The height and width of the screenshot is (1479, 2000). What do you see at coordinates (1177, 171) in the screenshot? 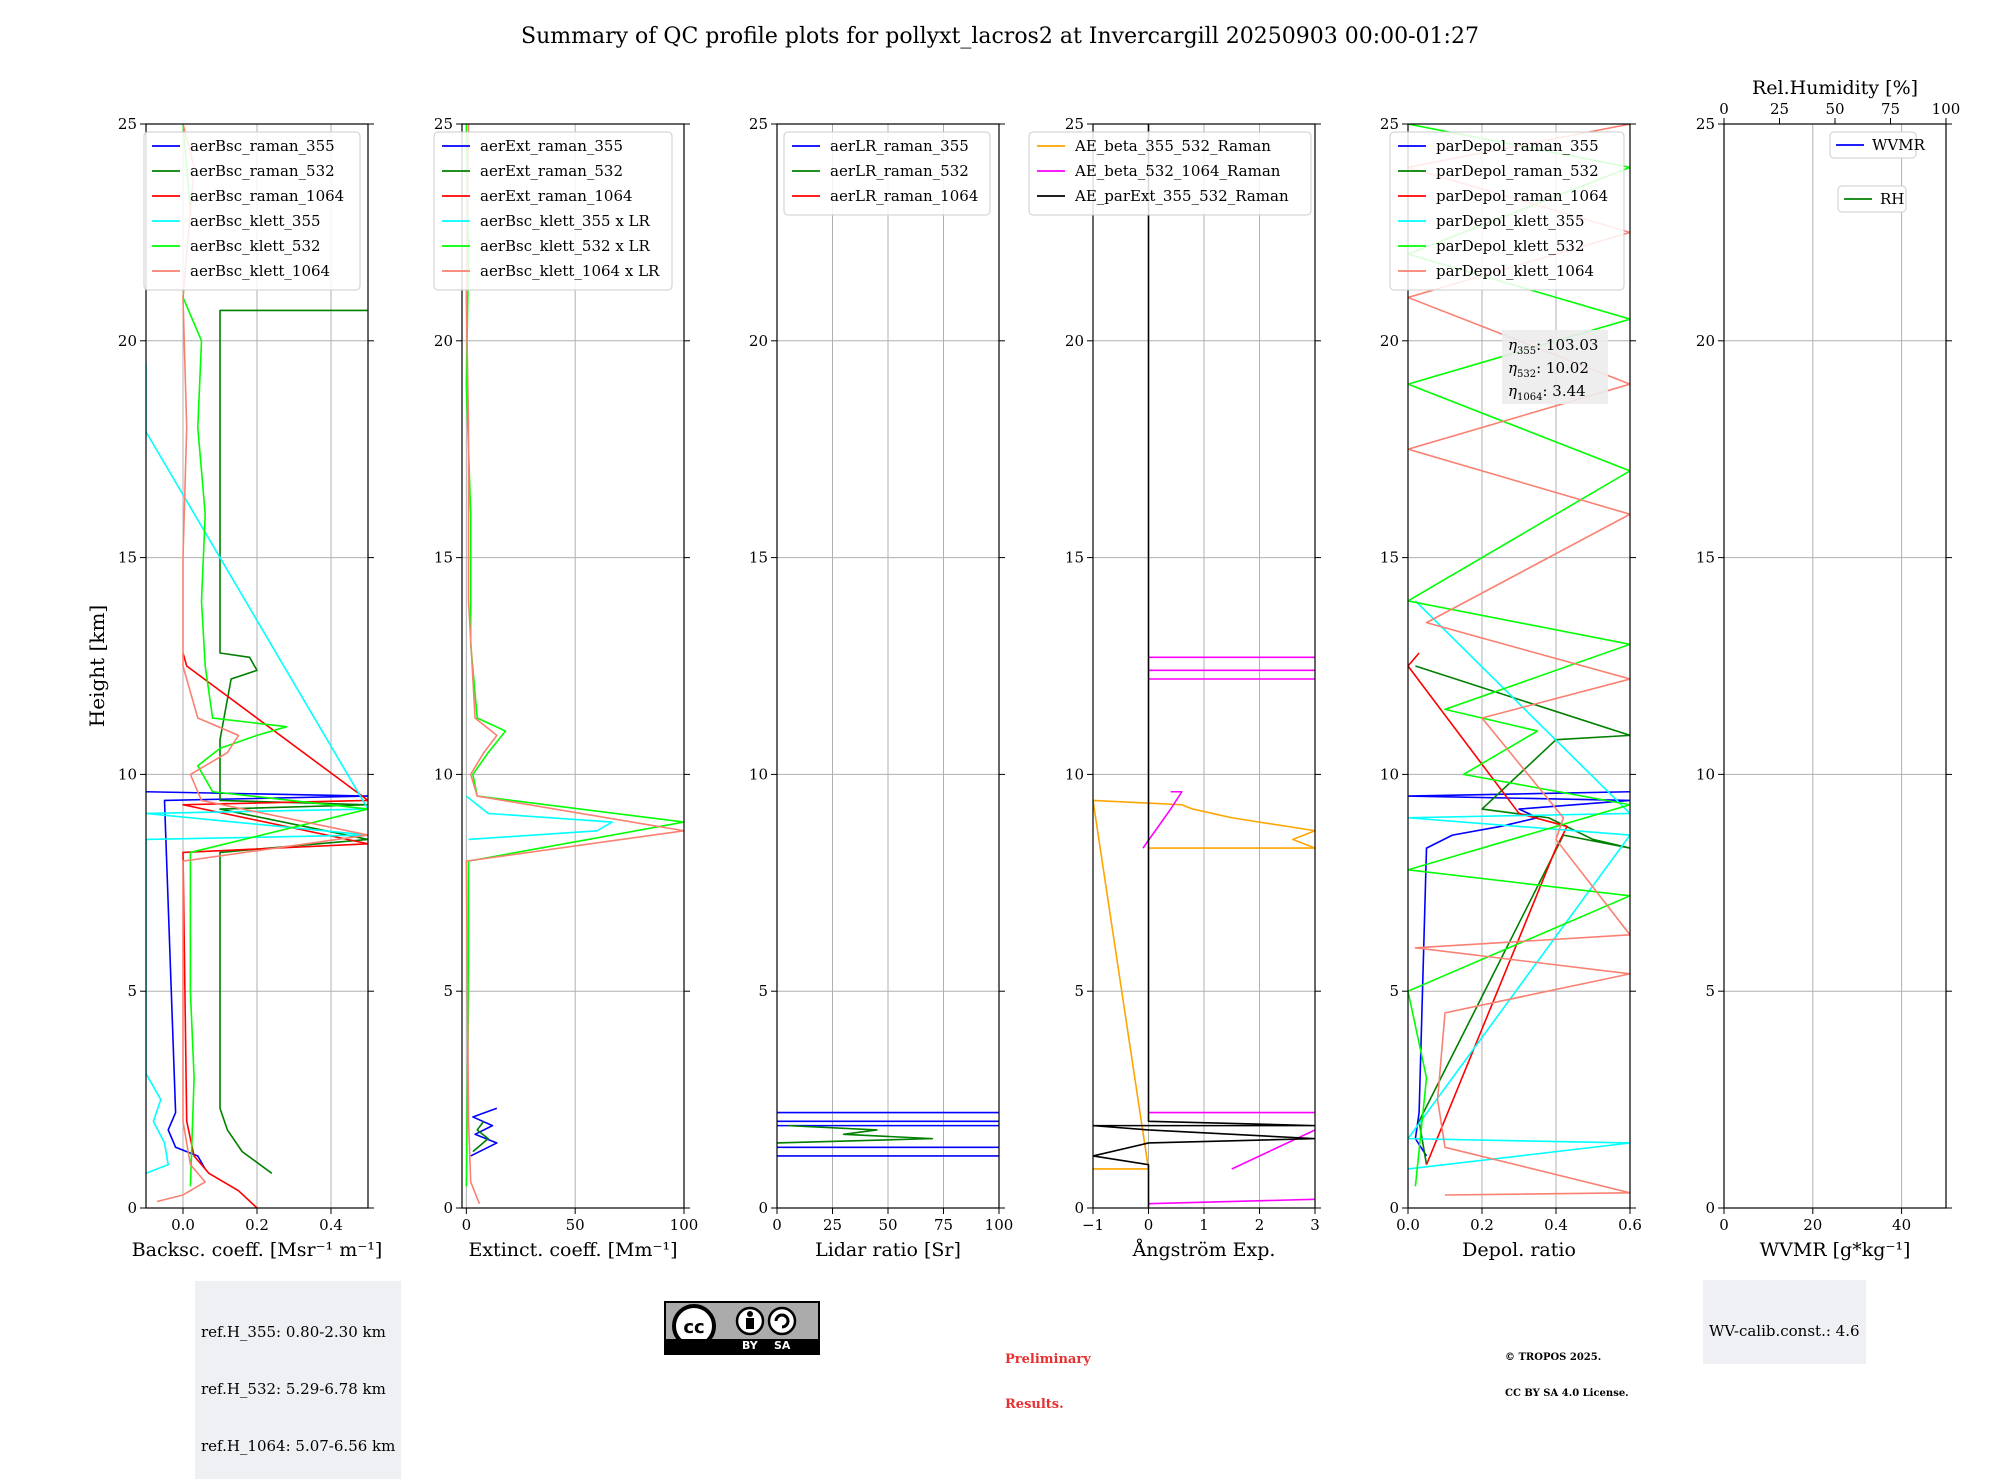
I see `legend-label: AE_beta_532_1064_Raman` at bounding box center [1177, 171].